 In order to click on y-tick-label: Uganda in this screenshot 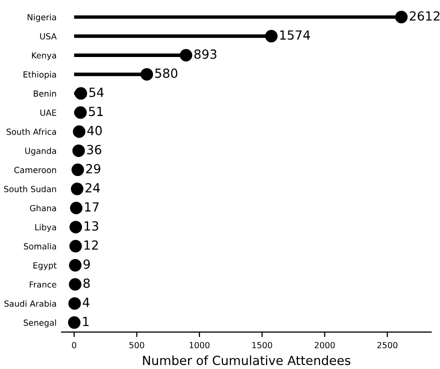, I will do `click(40, 152)`.